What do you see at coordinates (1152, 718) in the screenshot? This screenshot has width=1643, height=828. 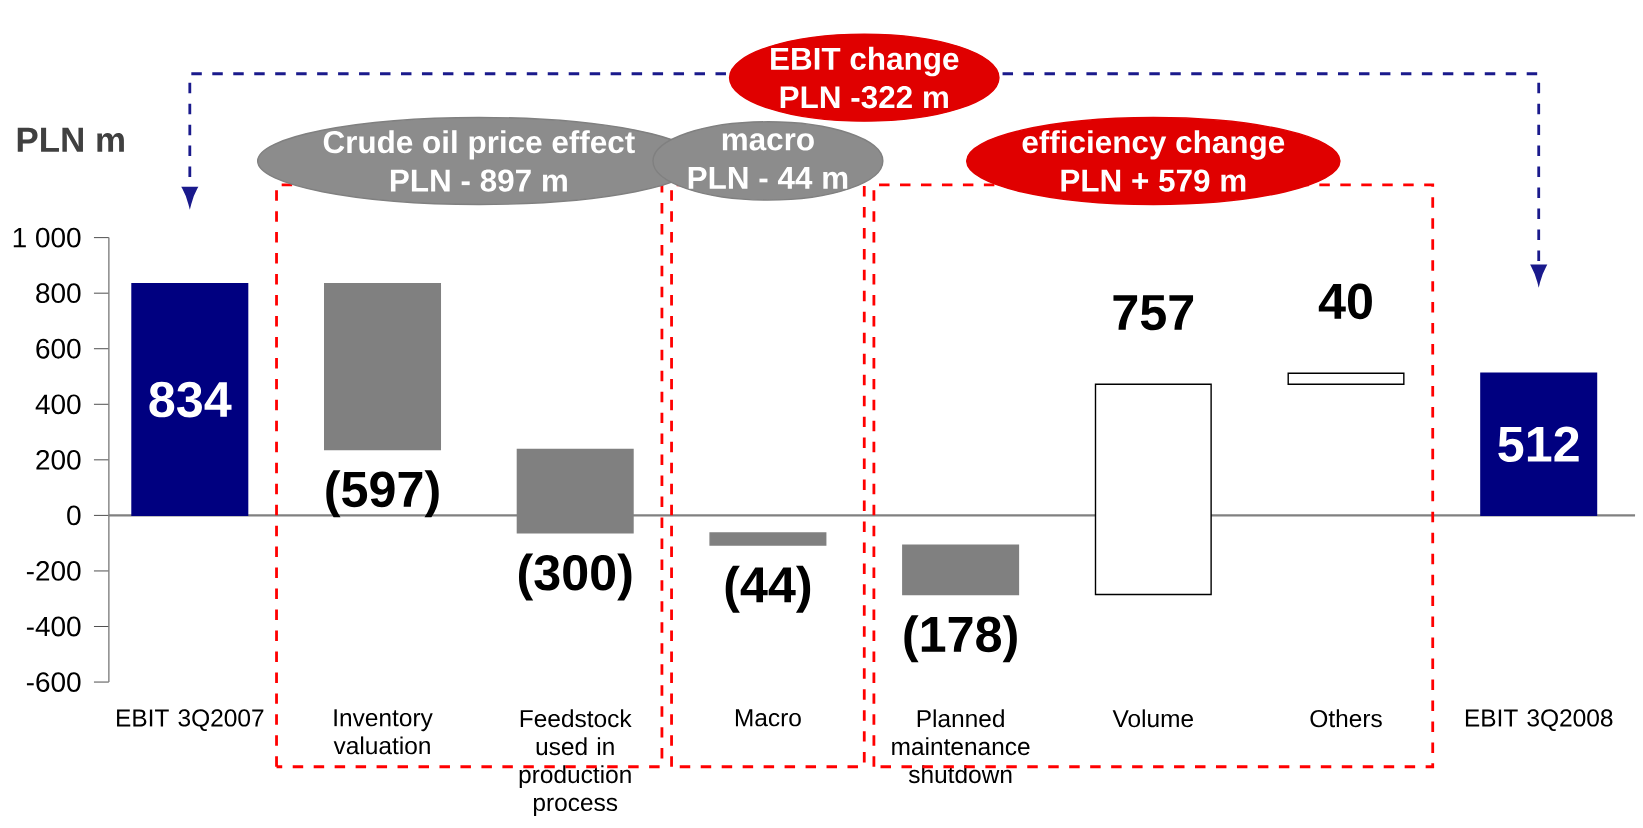 I see `x-tick-label: Volume` at bounding box center [1152, 718].